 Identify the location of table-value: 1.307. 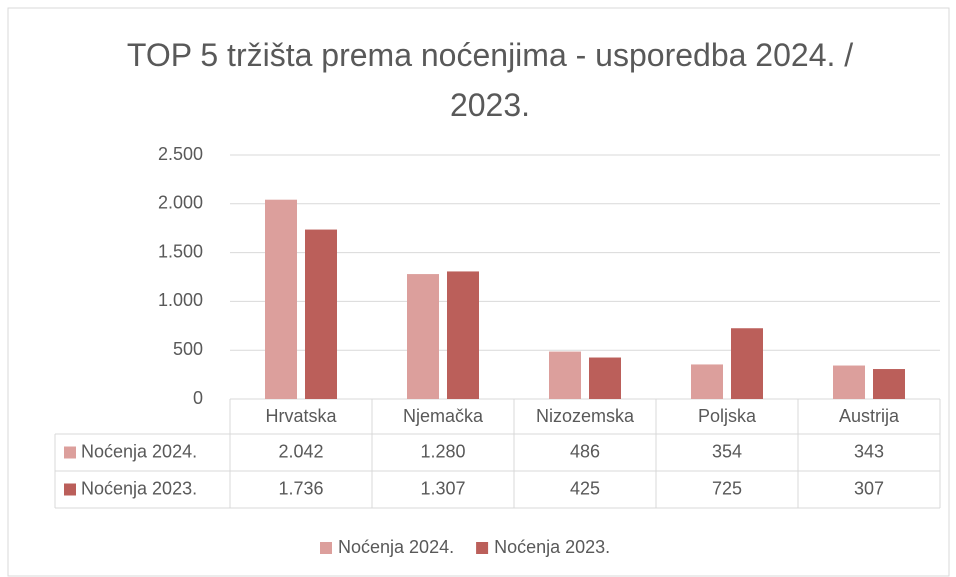
(442, 488).